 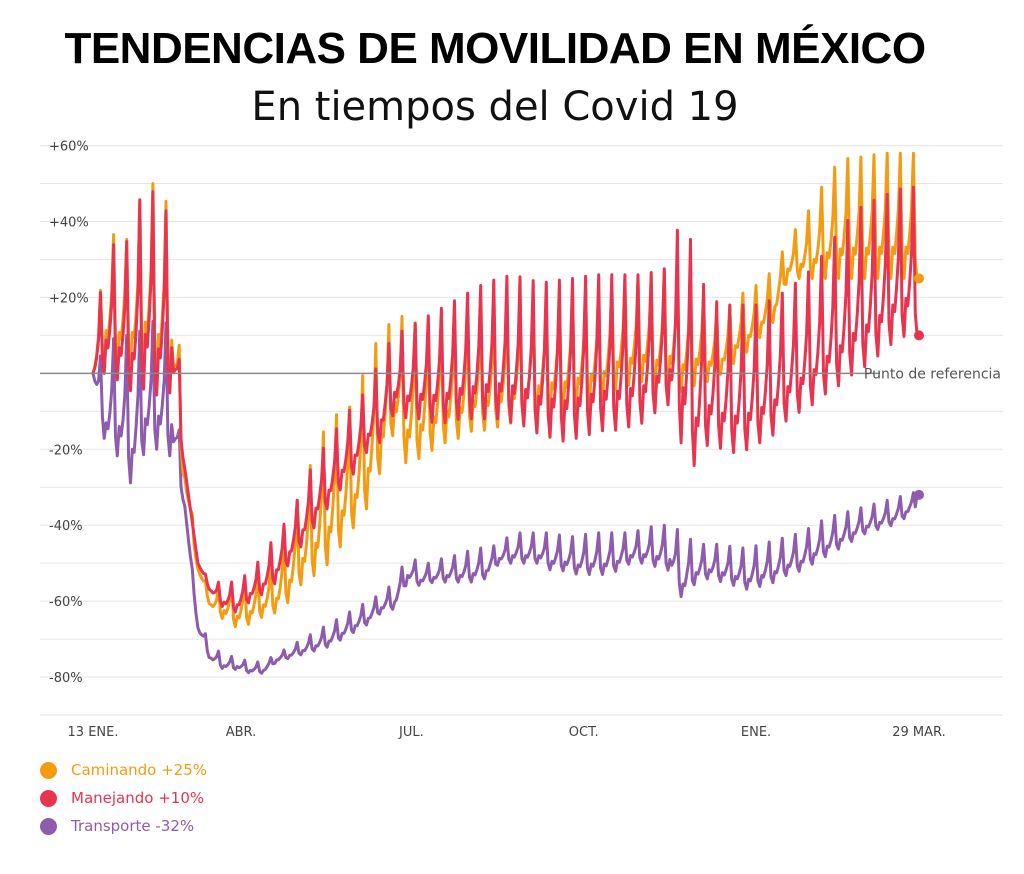 What do you see at coordinates (932, 374) in the screenshot?
I see `baseline-label: Punto de referencia` at bounding box center [932, 374].